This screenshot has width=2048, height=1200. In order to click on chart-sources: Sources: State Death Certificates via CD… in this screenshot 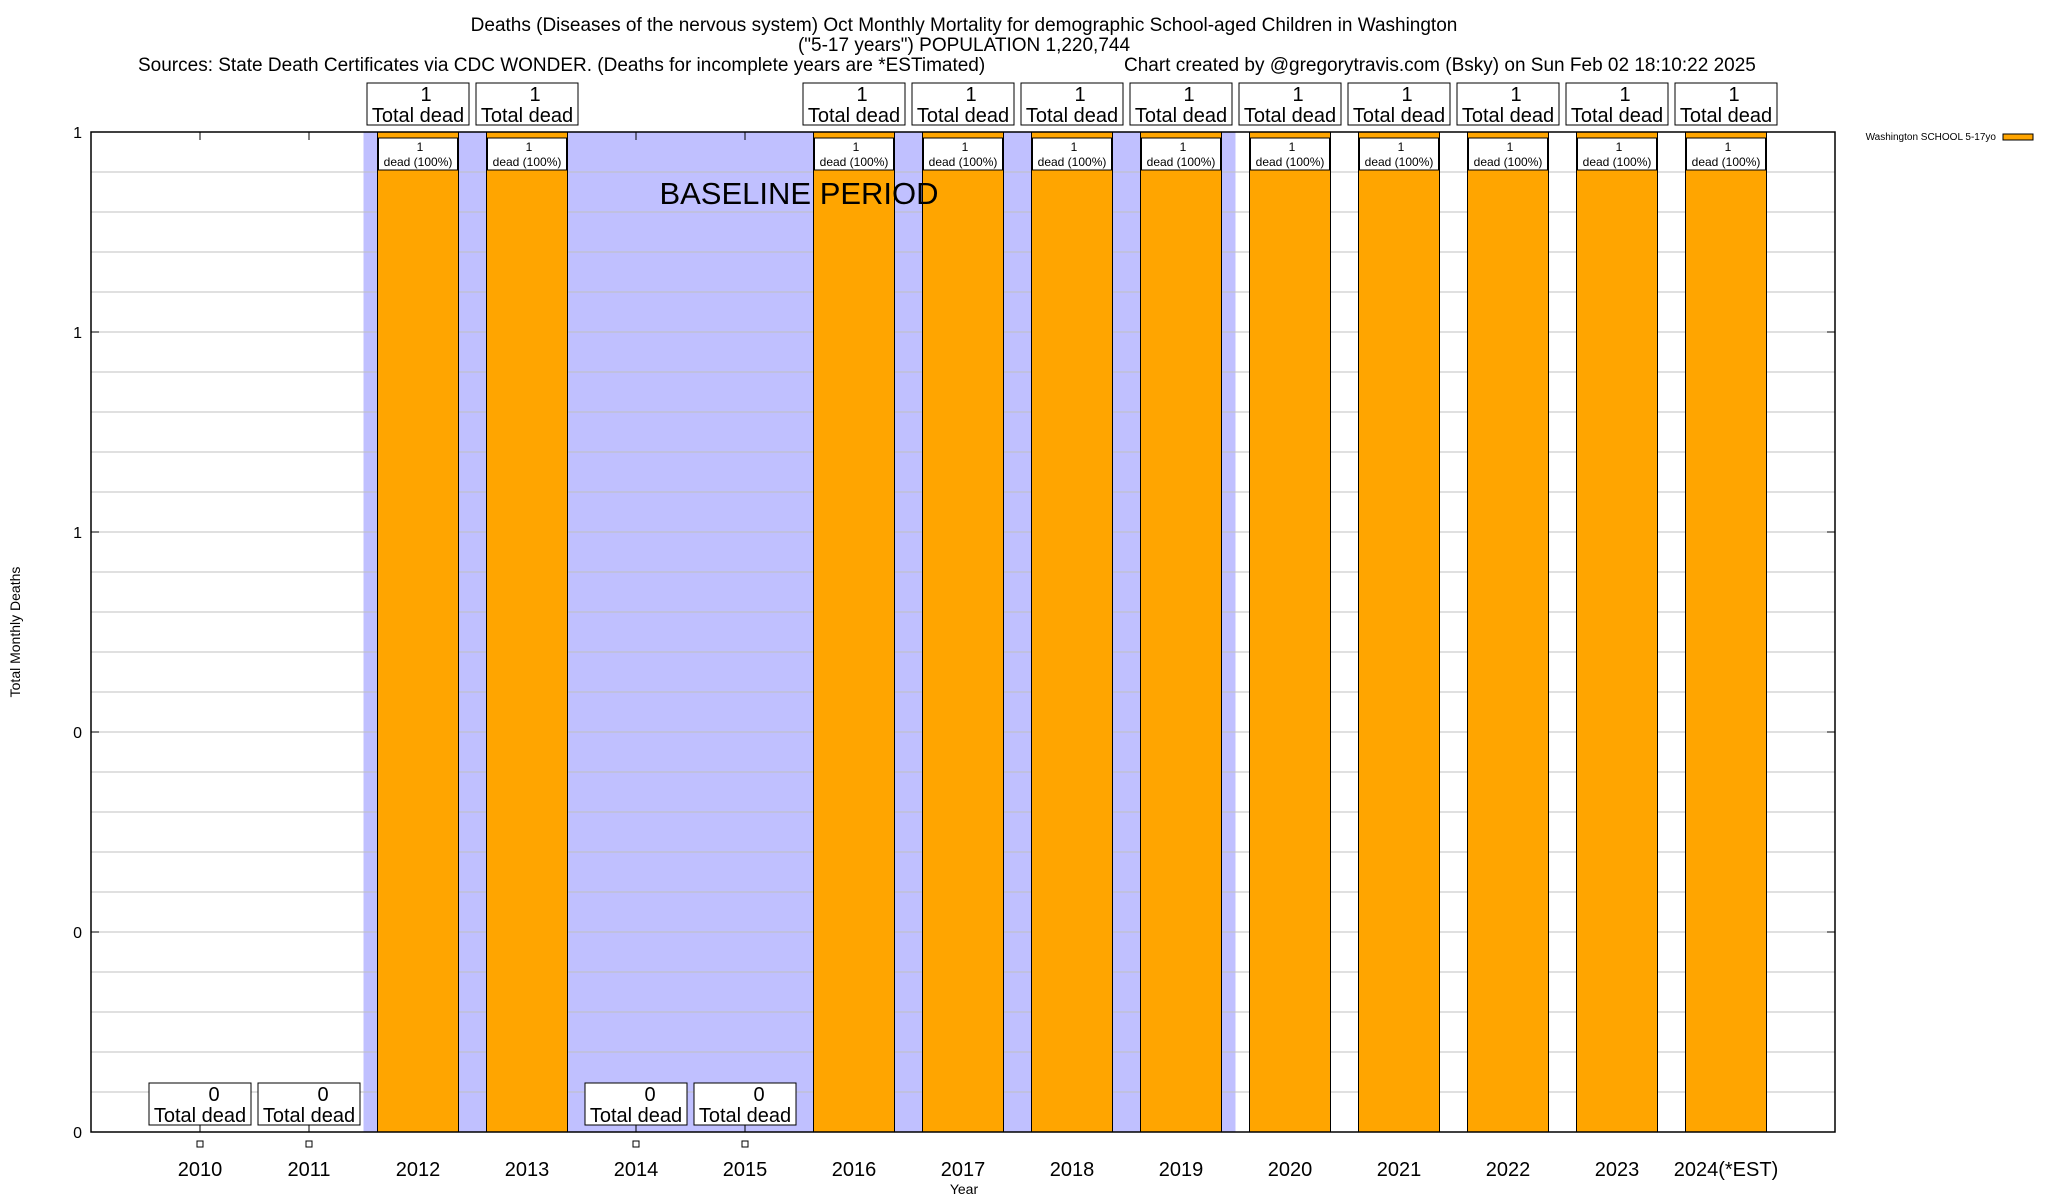, I will do `click(561, 65)`.